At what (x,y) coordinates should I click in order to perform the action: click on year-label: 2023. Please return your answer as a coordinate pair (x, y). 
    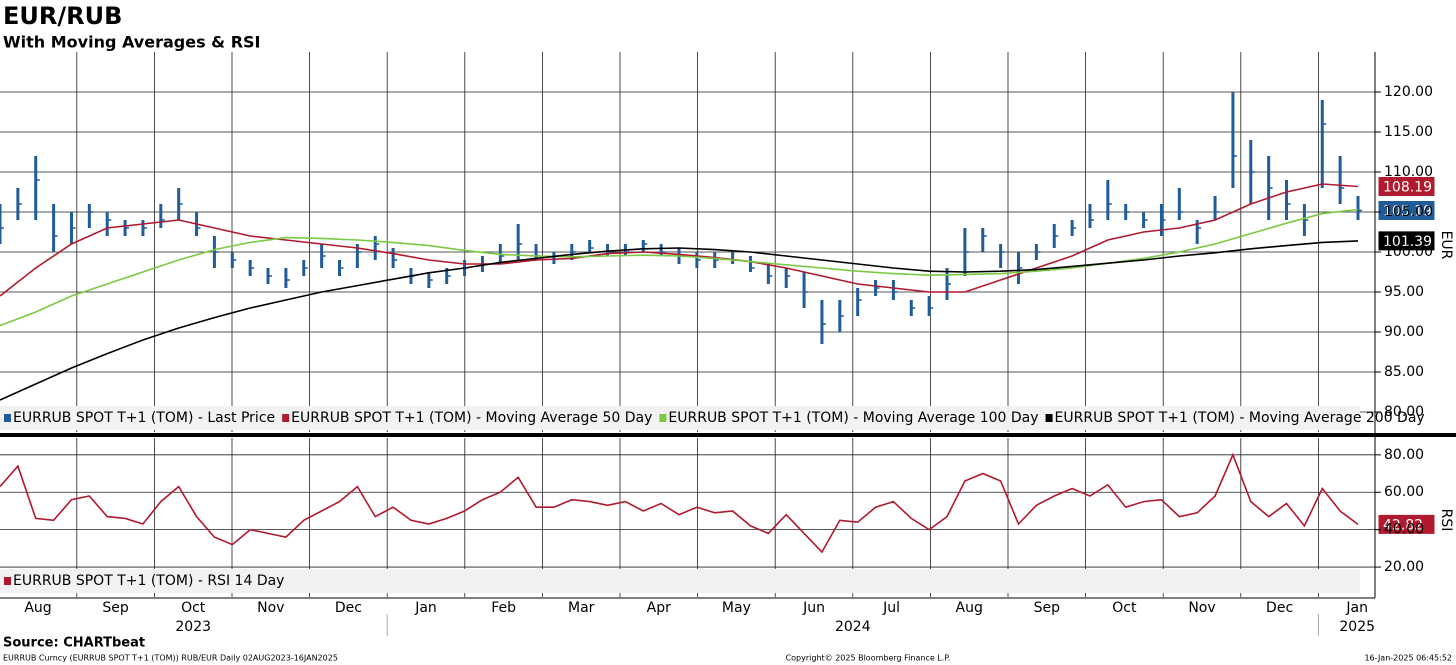
    Looking at the image, I should click on (193, 627).